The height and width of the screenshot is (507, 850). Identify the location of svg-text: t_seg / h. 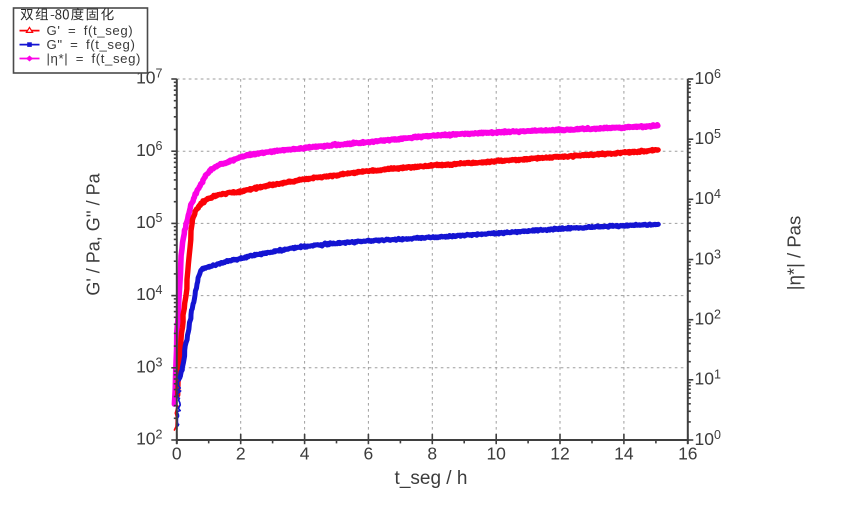
(431, 478).